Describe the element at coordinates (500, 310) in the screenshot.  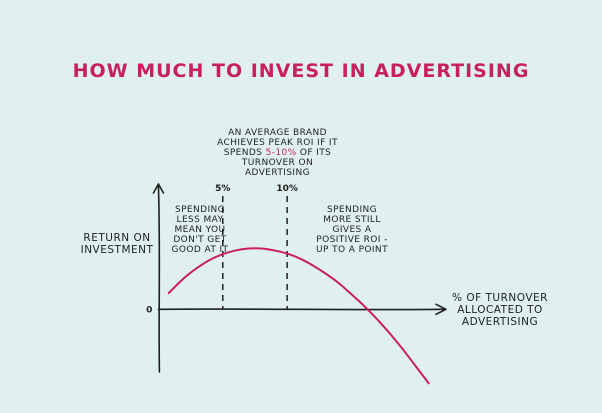
I see `x-axis-label: % OF TURNOVER ALLOCATED TO ADVERTISING` at that location.